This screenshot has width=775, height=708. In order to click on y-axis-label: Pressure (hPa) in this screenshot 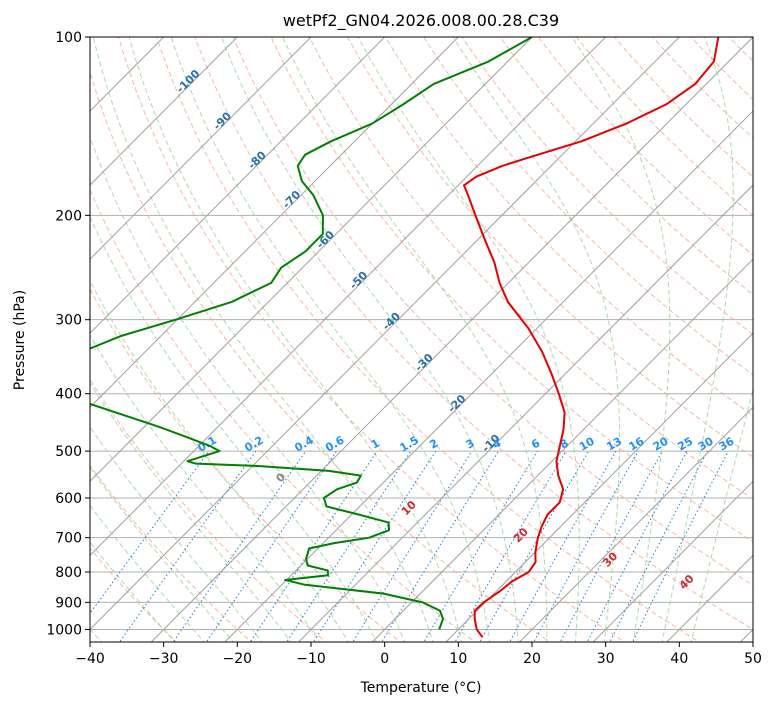, I will do `click(20, 340)`.